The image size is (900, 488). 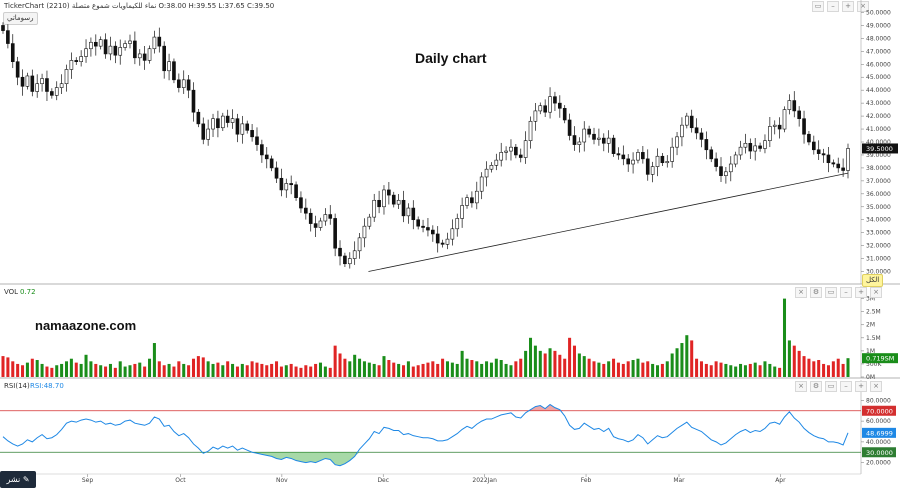 I want to click on share-button: نشر ✎, so click(x=18, y=479).